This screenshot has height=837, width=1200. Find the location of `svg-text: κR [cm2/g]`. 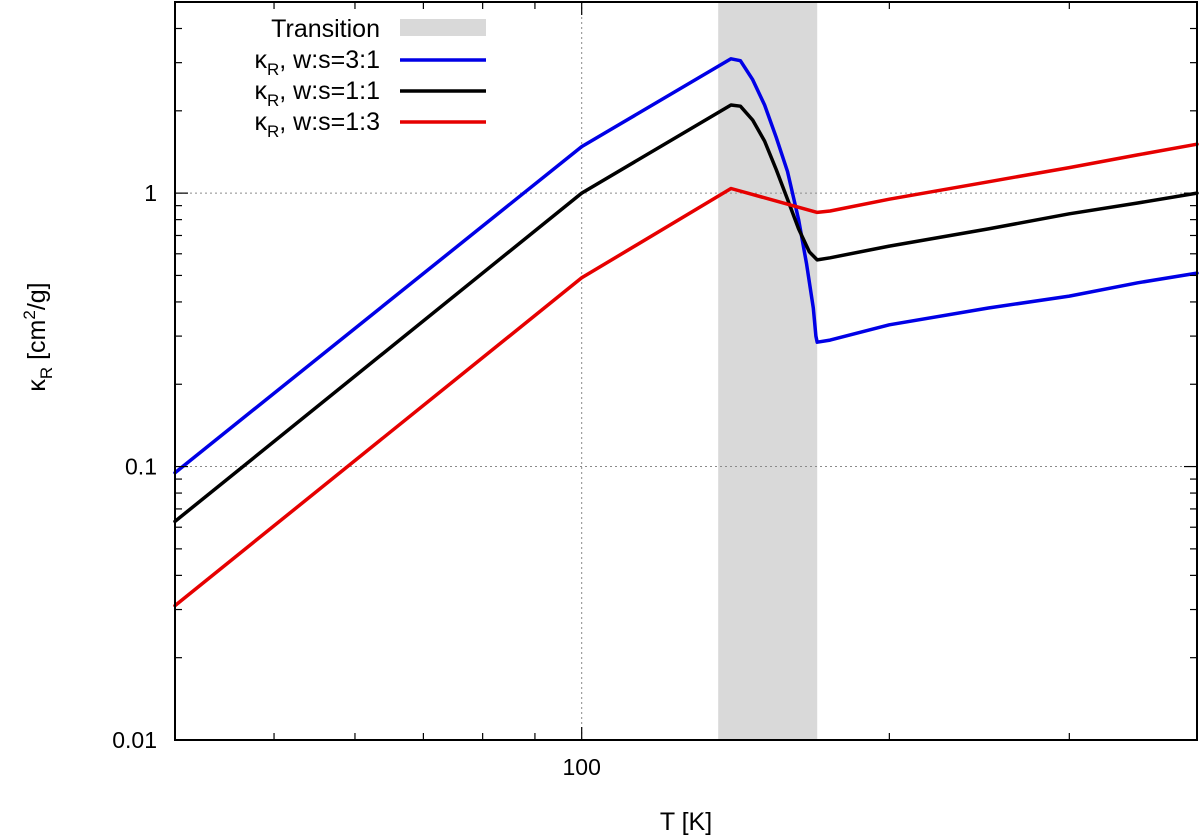

svg-text: κR [cm2/g] is located at coordinates (38, 336).